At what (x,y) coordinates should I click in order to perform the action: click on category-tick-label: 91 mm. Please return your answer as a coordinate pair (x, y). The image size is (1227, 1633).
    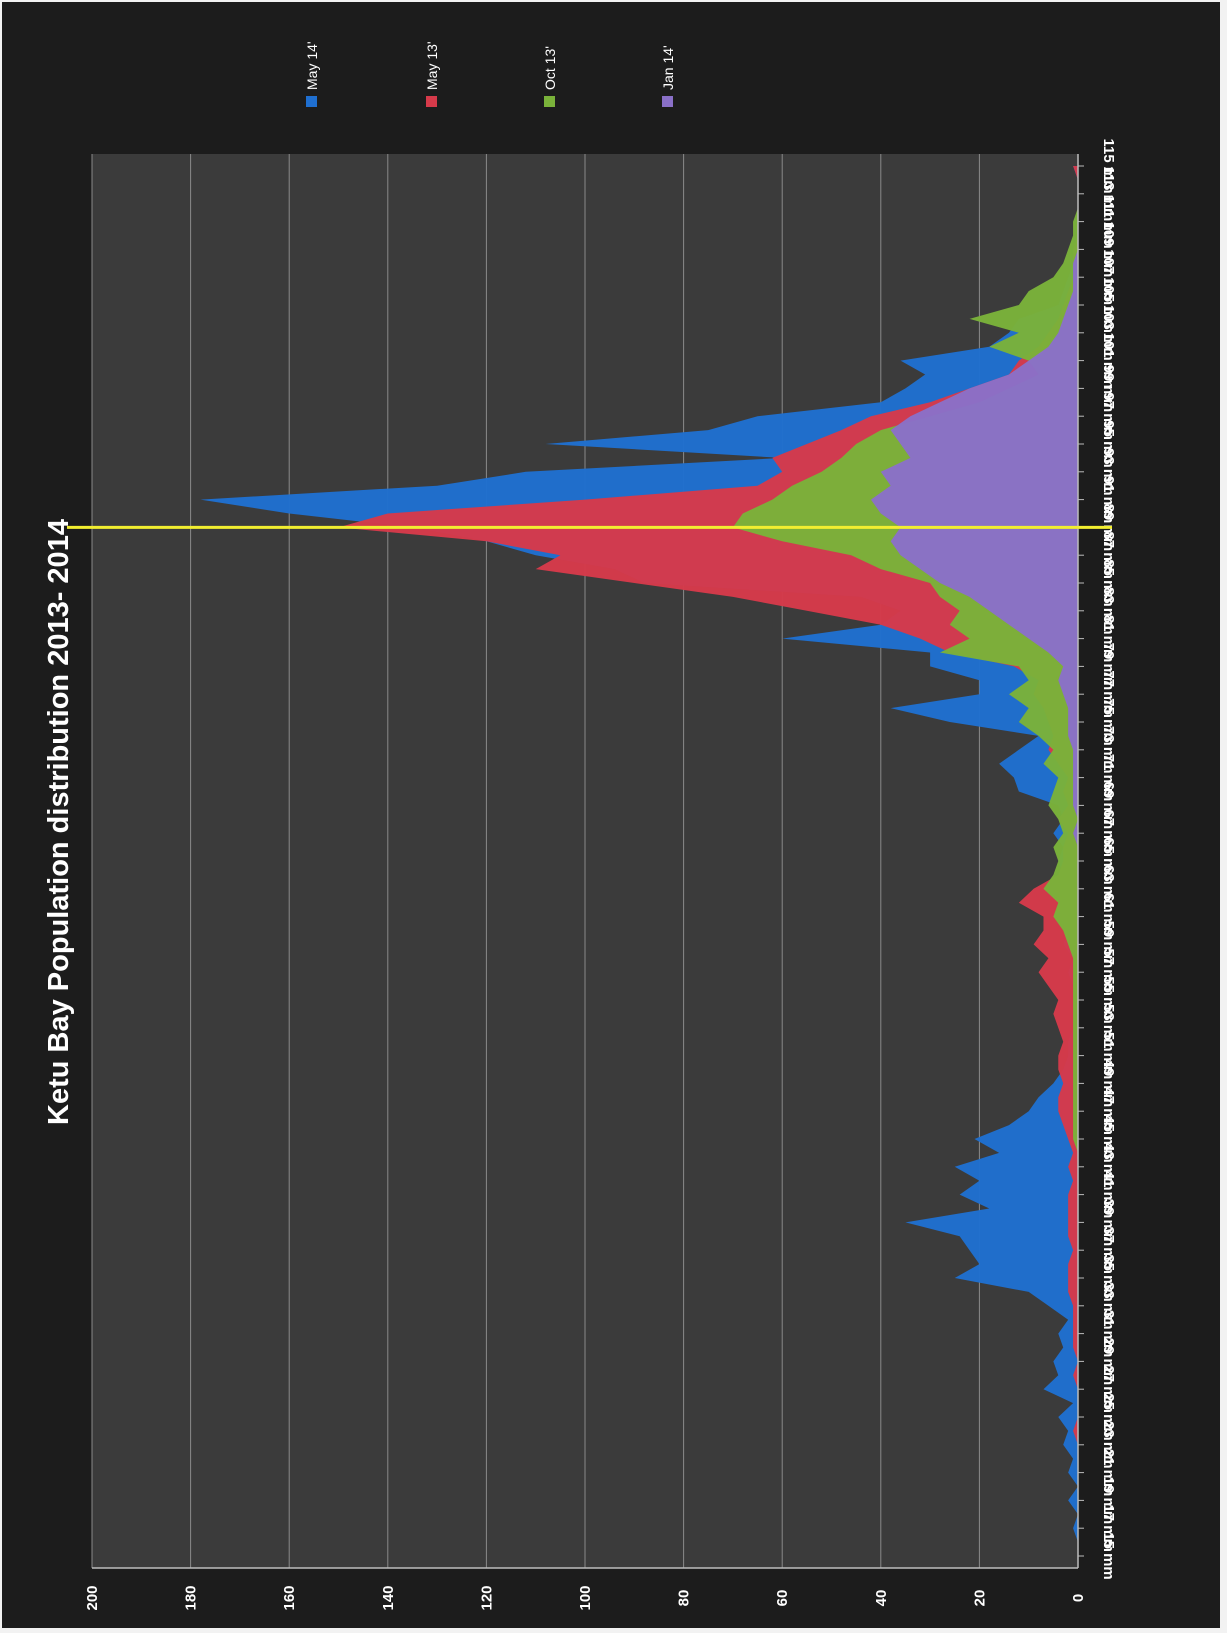
    Looking at the image, I should click on (1108, 500).